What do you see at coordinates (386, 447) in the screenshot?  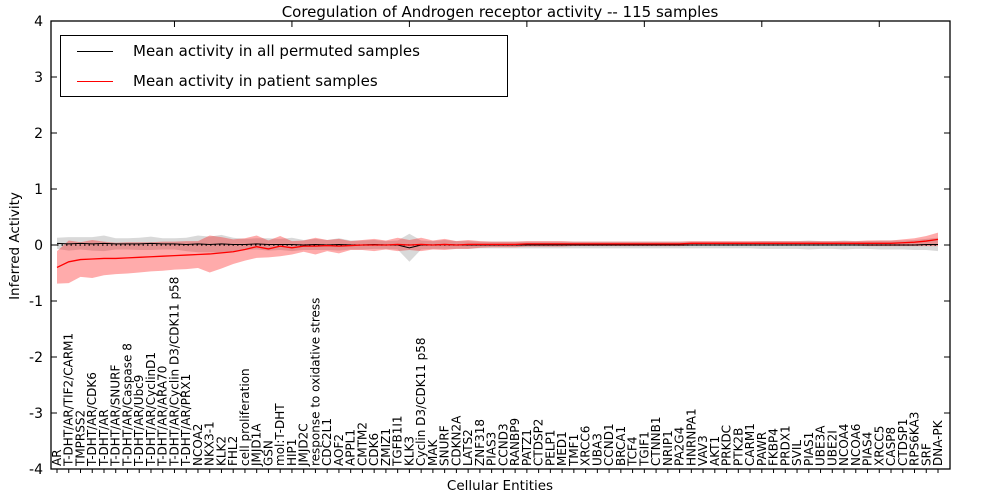 I see `x-tick-label: ZMIZ1` at bounding box center [386, 447].